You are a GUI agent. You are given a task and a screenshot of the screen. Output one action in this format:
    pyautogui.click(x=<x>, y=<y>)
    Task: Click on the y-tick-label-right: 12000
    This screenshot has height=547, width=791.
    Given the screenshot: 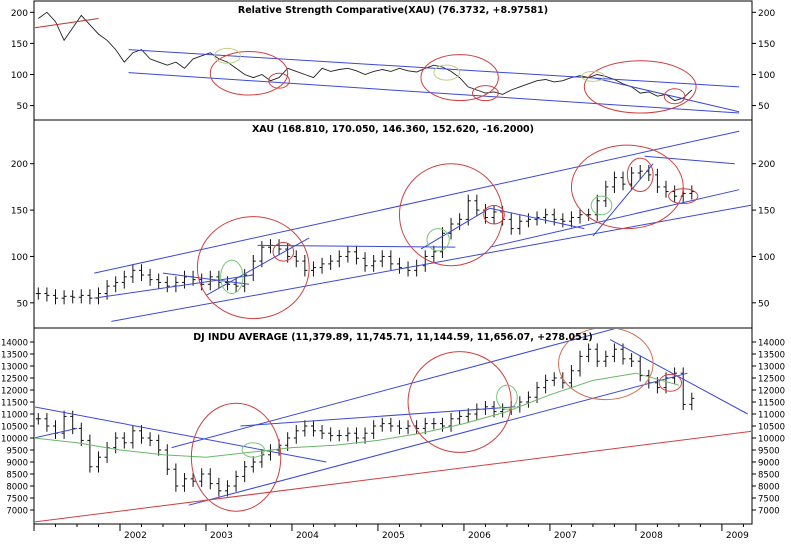 What is the action you would take?
    pyautogui.click(x=771, y=392)
    